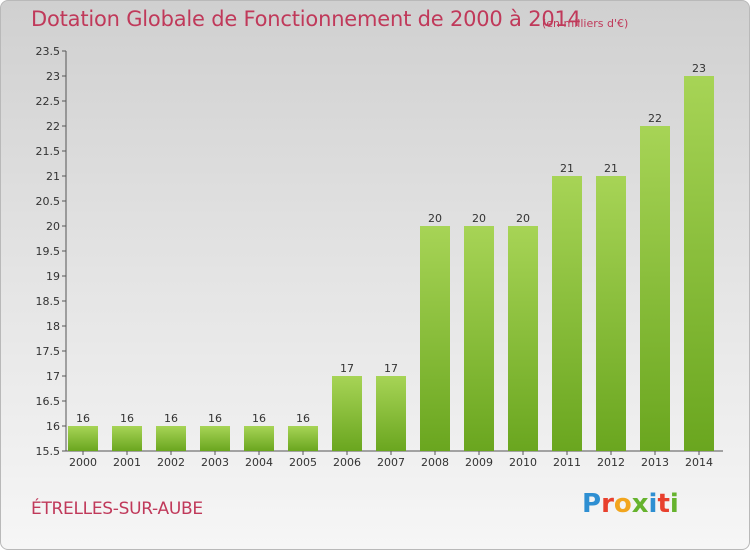  I want to click on y-tick-label: 22.5, so click(48, 101).